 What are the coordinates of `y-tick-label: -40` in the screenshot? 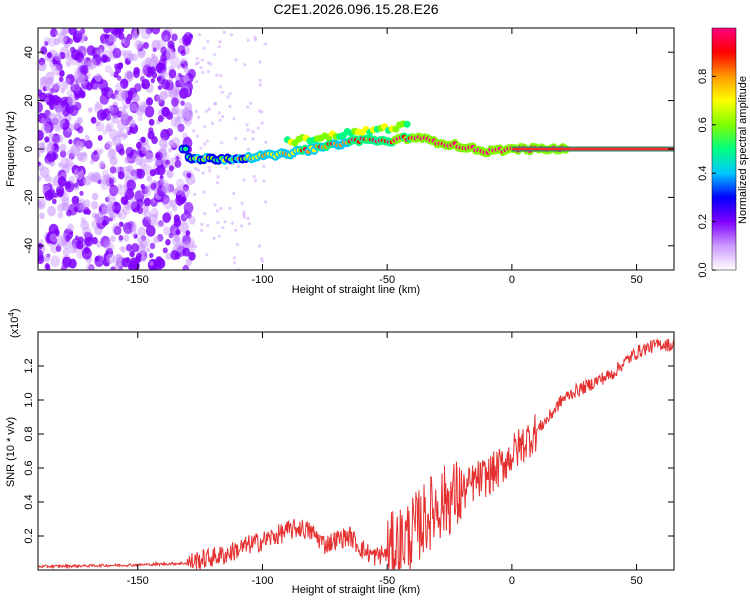 It's located at (29, 246).